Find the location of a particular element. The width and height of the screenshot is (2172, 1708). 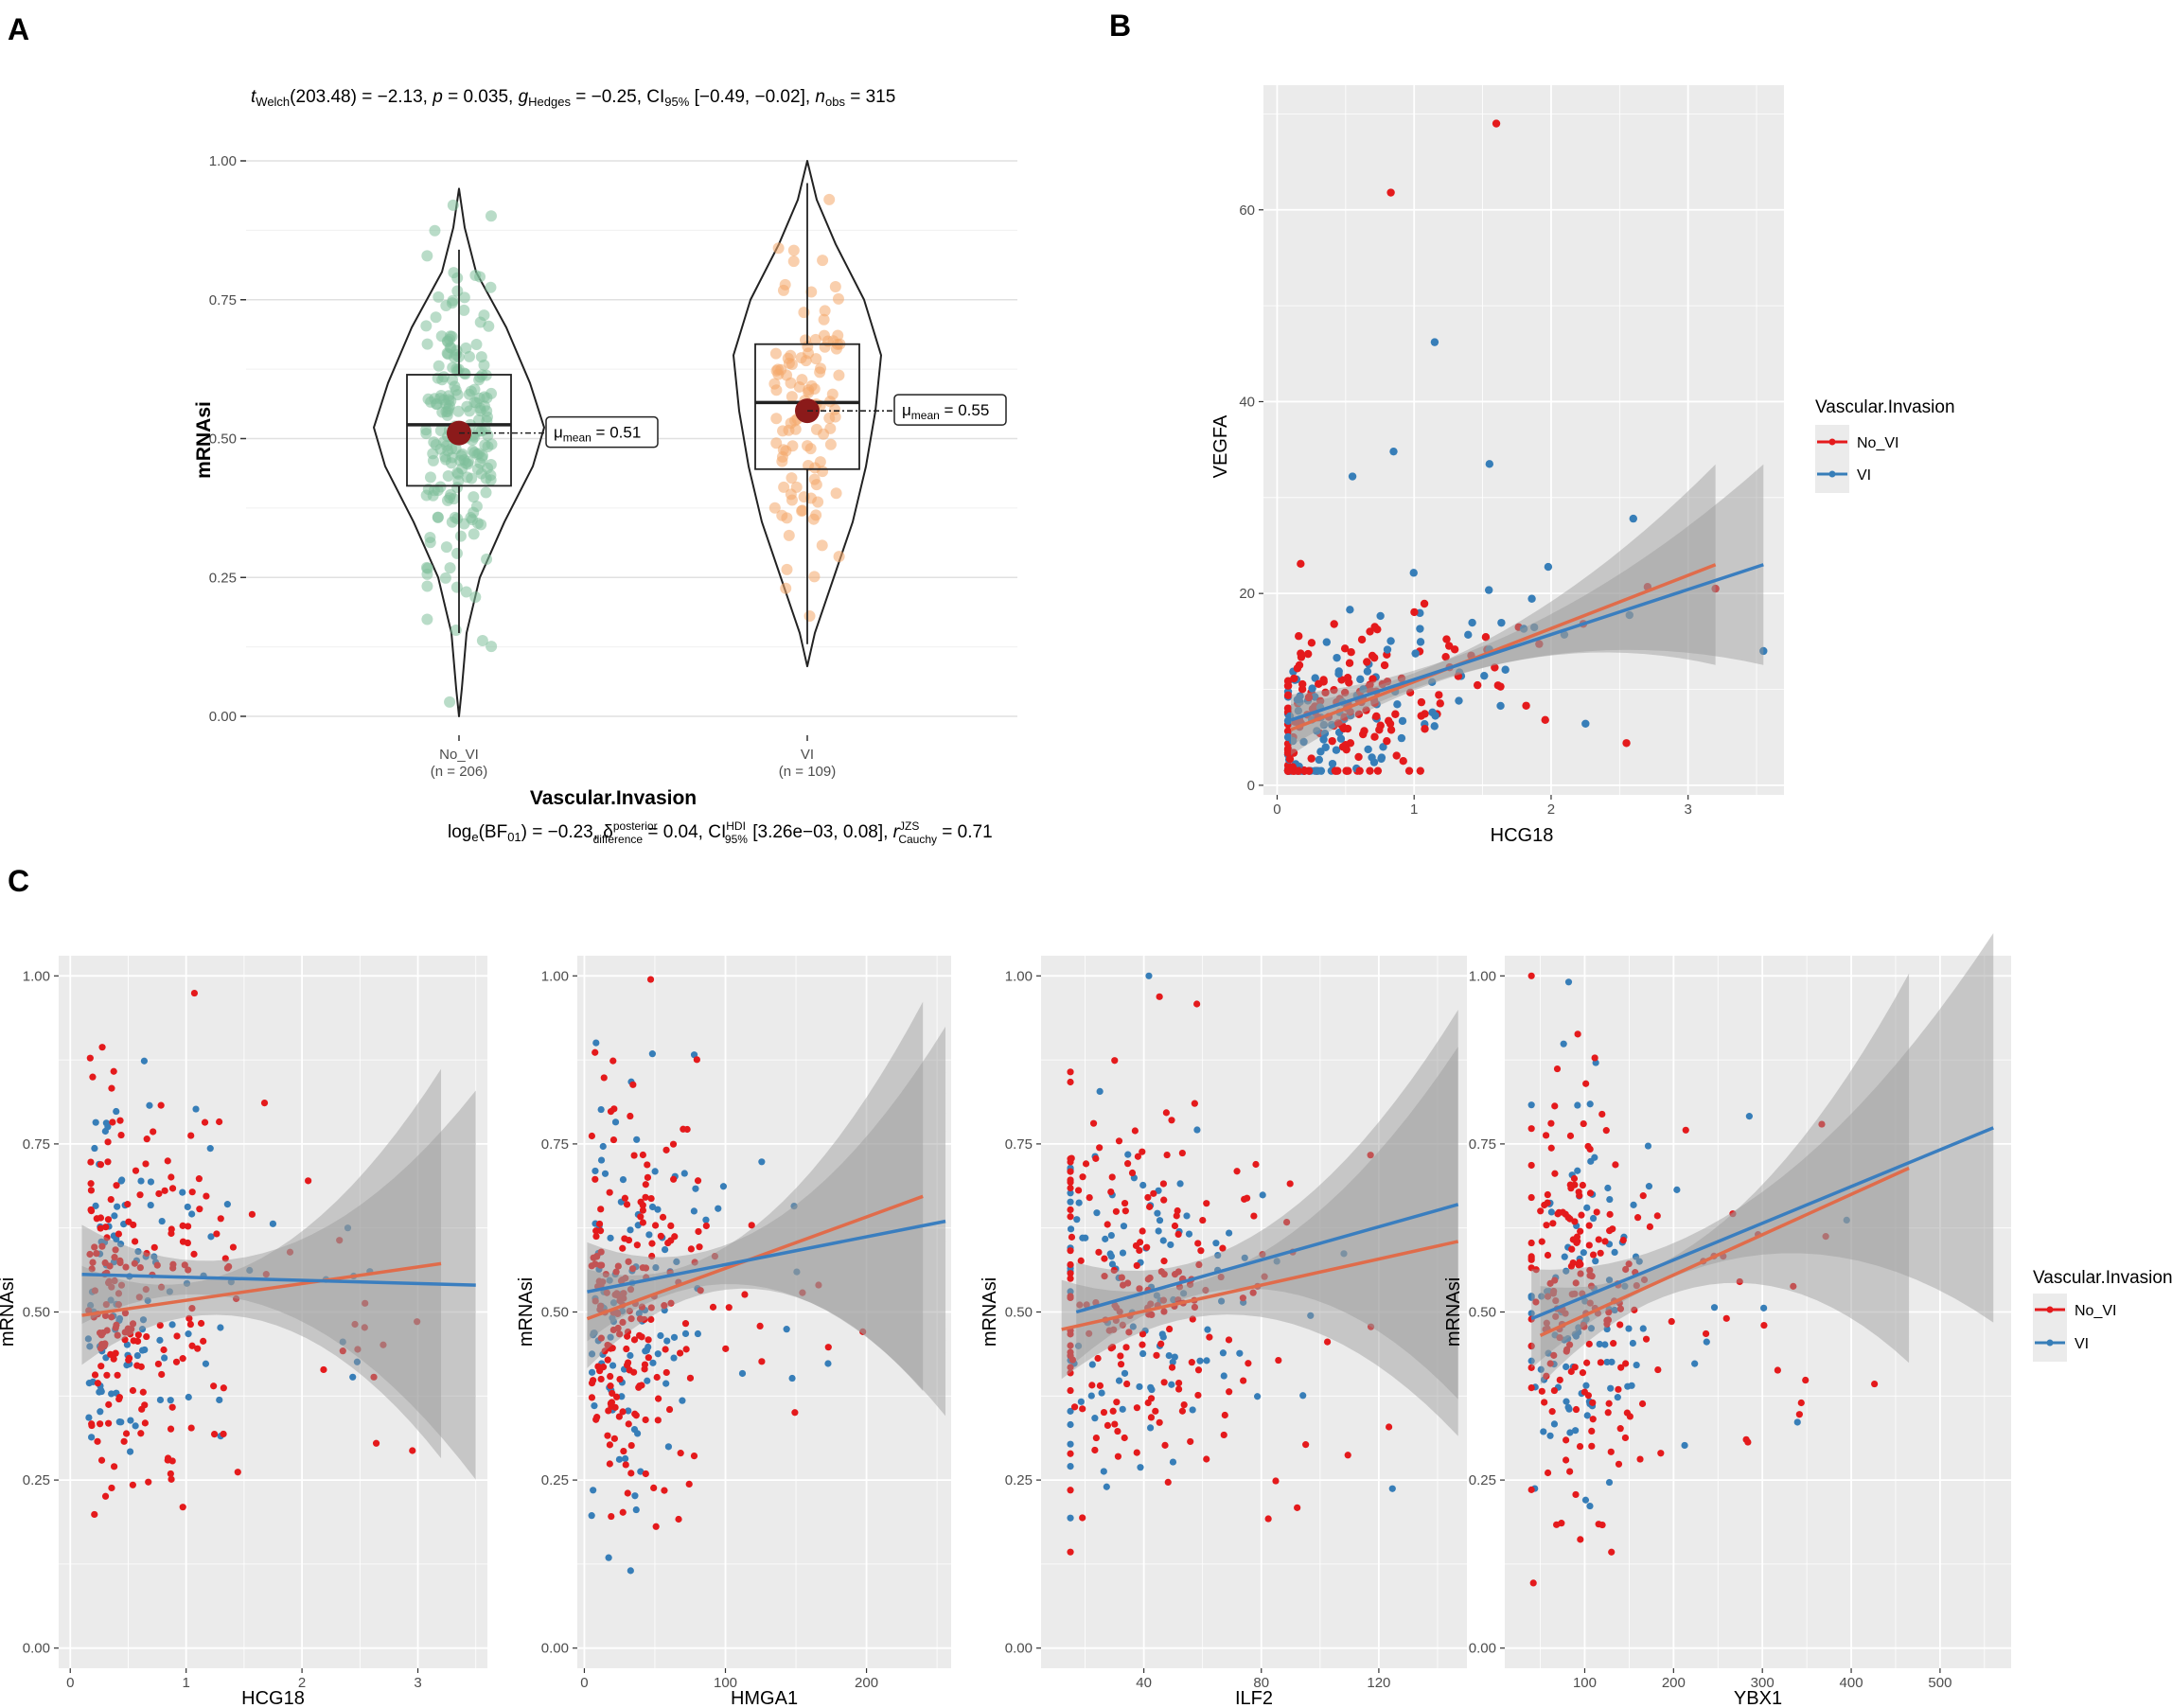

y-tick-label: 40 is located at coordinates (1247, 402).